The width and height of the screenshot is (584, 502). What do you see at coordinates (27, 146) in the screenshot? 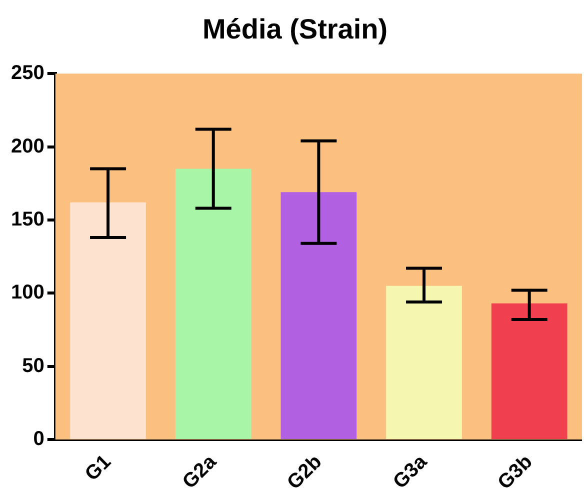
I see `y-tick-label: 200` at bounding box center [27, 146].